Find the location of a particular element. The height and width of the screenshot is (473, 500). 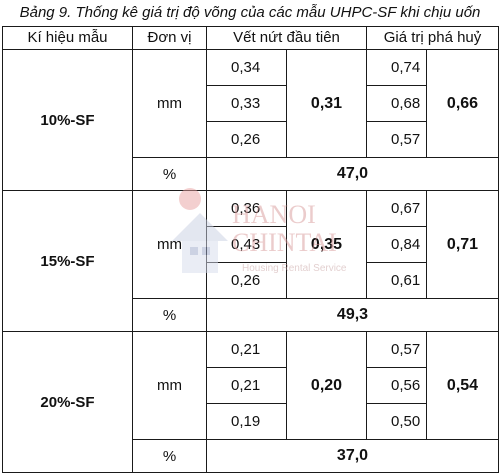

failure-value: 0,67 is located at coordinates (396, 208).